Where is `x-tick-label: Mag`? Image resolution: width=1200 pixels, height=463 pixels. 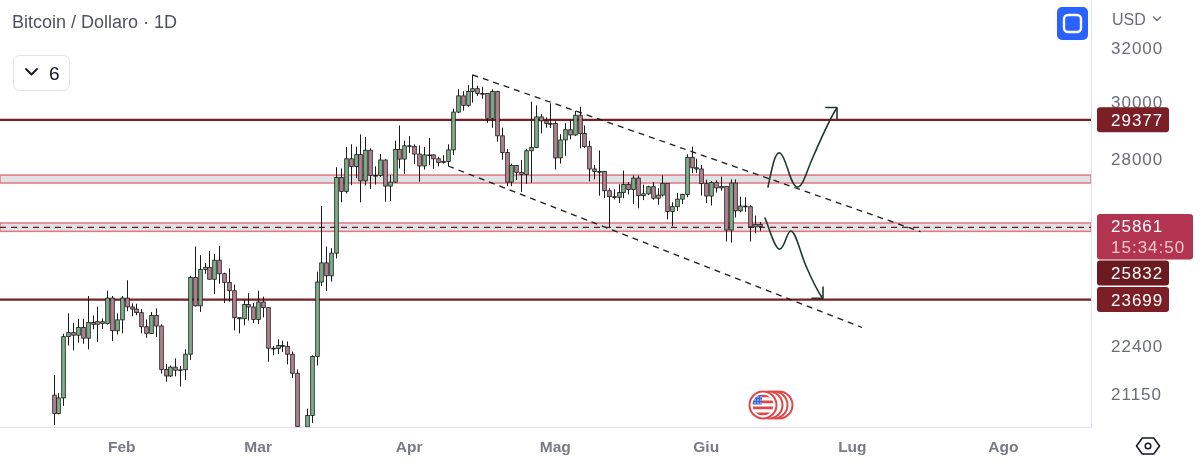
x-tick-label: Mag is located at coordinates (555, 446).